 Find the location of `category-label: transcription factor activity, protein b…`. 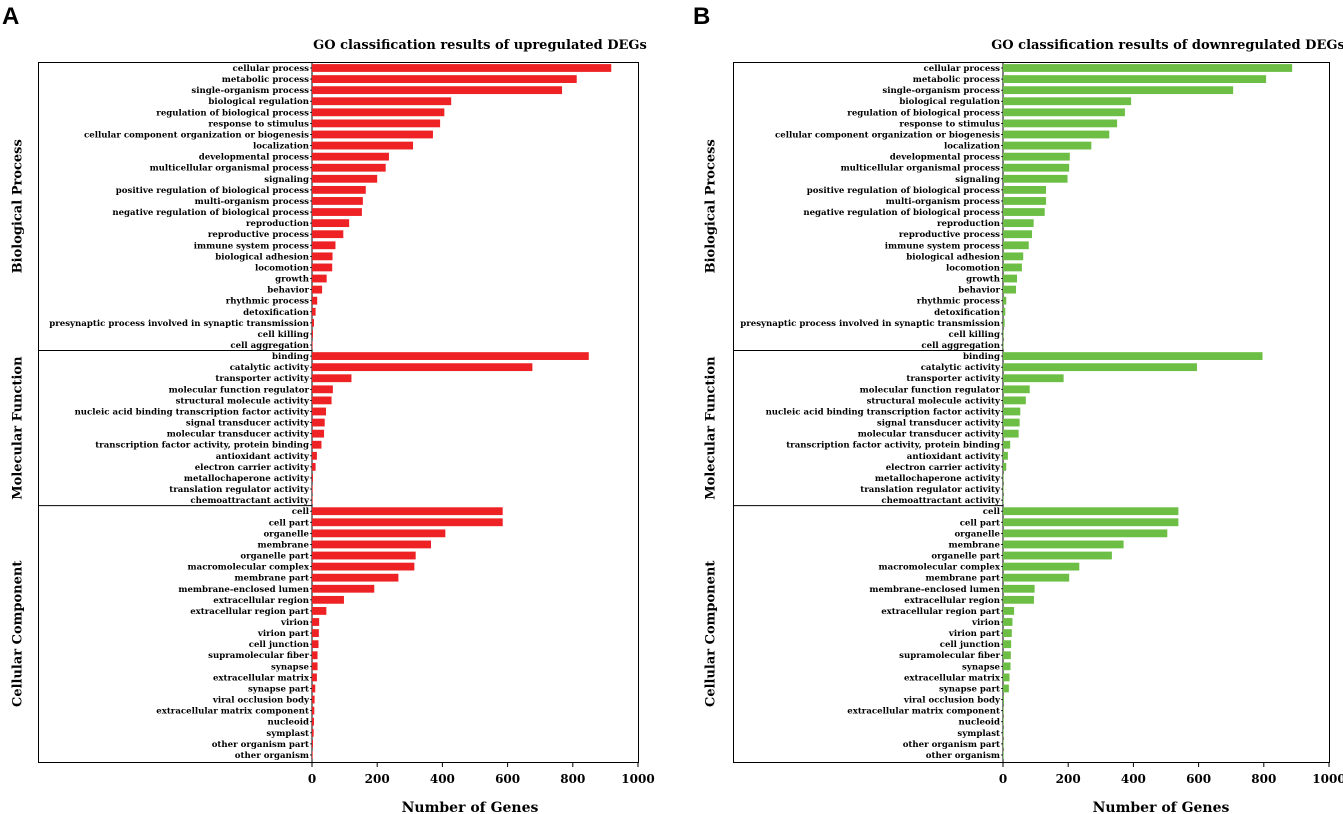

category-label: transcription factor activity, protein b… is located at coordinates (202, 446).